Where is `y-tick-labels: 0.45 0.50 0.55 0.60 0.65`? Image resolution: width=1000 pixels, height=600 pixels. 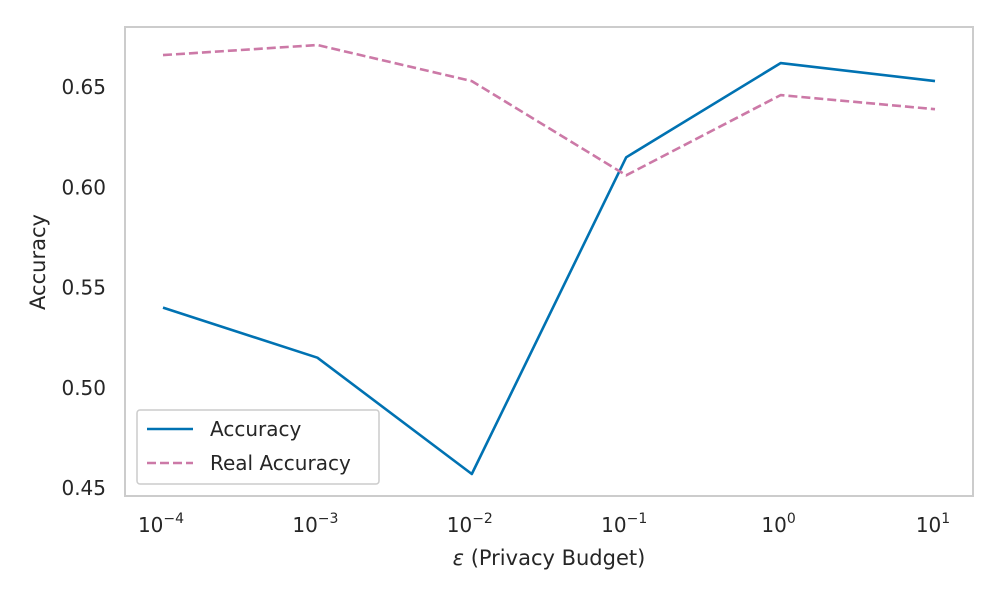 y-tick-labels: 0.45 0.50 0.55 0.60 0.65 is located at coordinates (83, 287).